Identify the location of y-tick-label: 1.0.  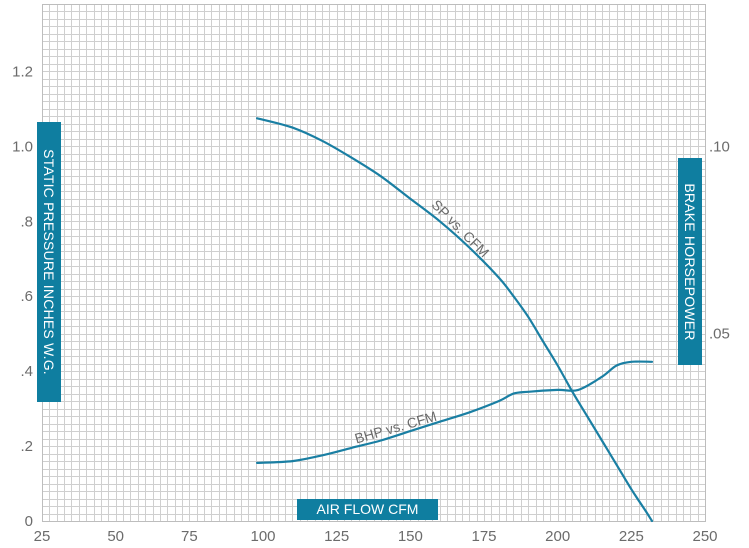
(22, 146).